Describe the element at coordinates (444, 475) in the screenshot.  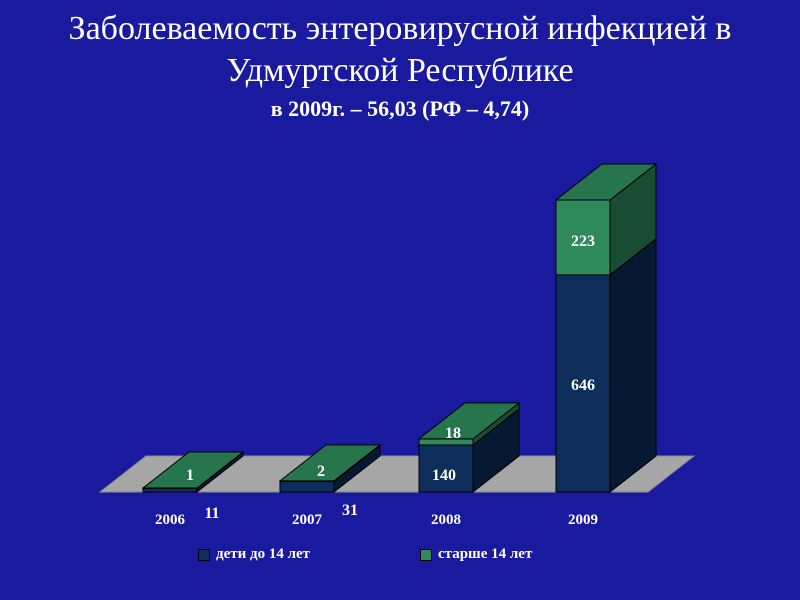
I see `data-label-2008-children: 140` at that location.